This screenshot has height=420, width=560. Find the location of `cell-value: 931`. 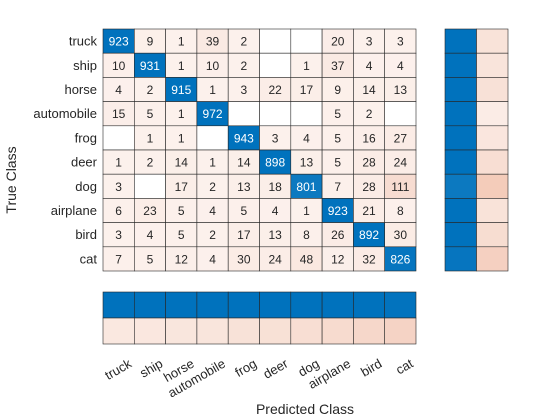

cell-value: 931 is located at coordinates (150, 66).